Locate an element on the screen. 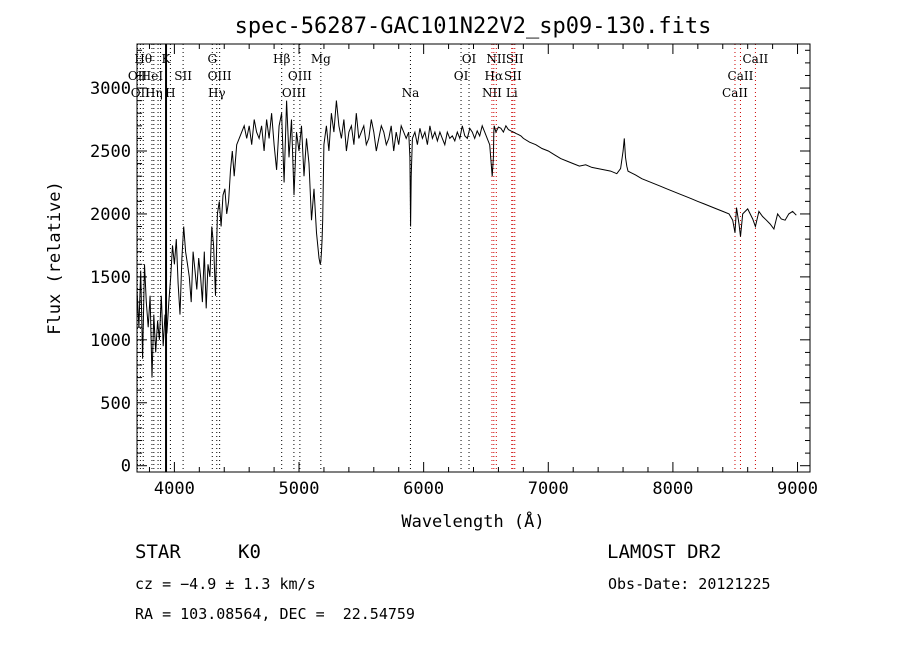 The image size is (900, 650). line-label: Li is located at coordinates (512, 93).